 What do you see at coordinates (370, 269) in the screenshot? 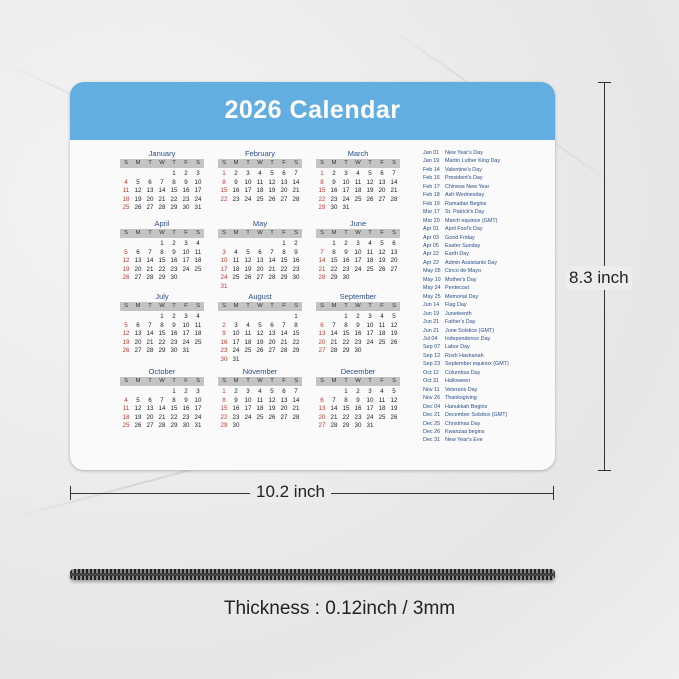
I see `day-cell: 25` at bounding box center [370, 269].